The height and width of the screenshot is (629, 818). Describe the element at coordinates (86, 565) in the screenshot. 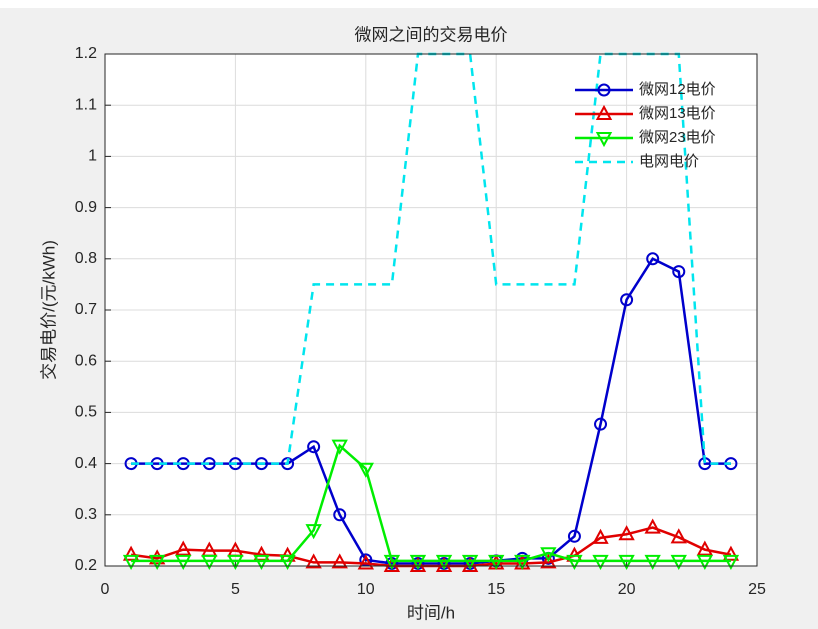

I see `y-tick-label: 0.2` at that location.